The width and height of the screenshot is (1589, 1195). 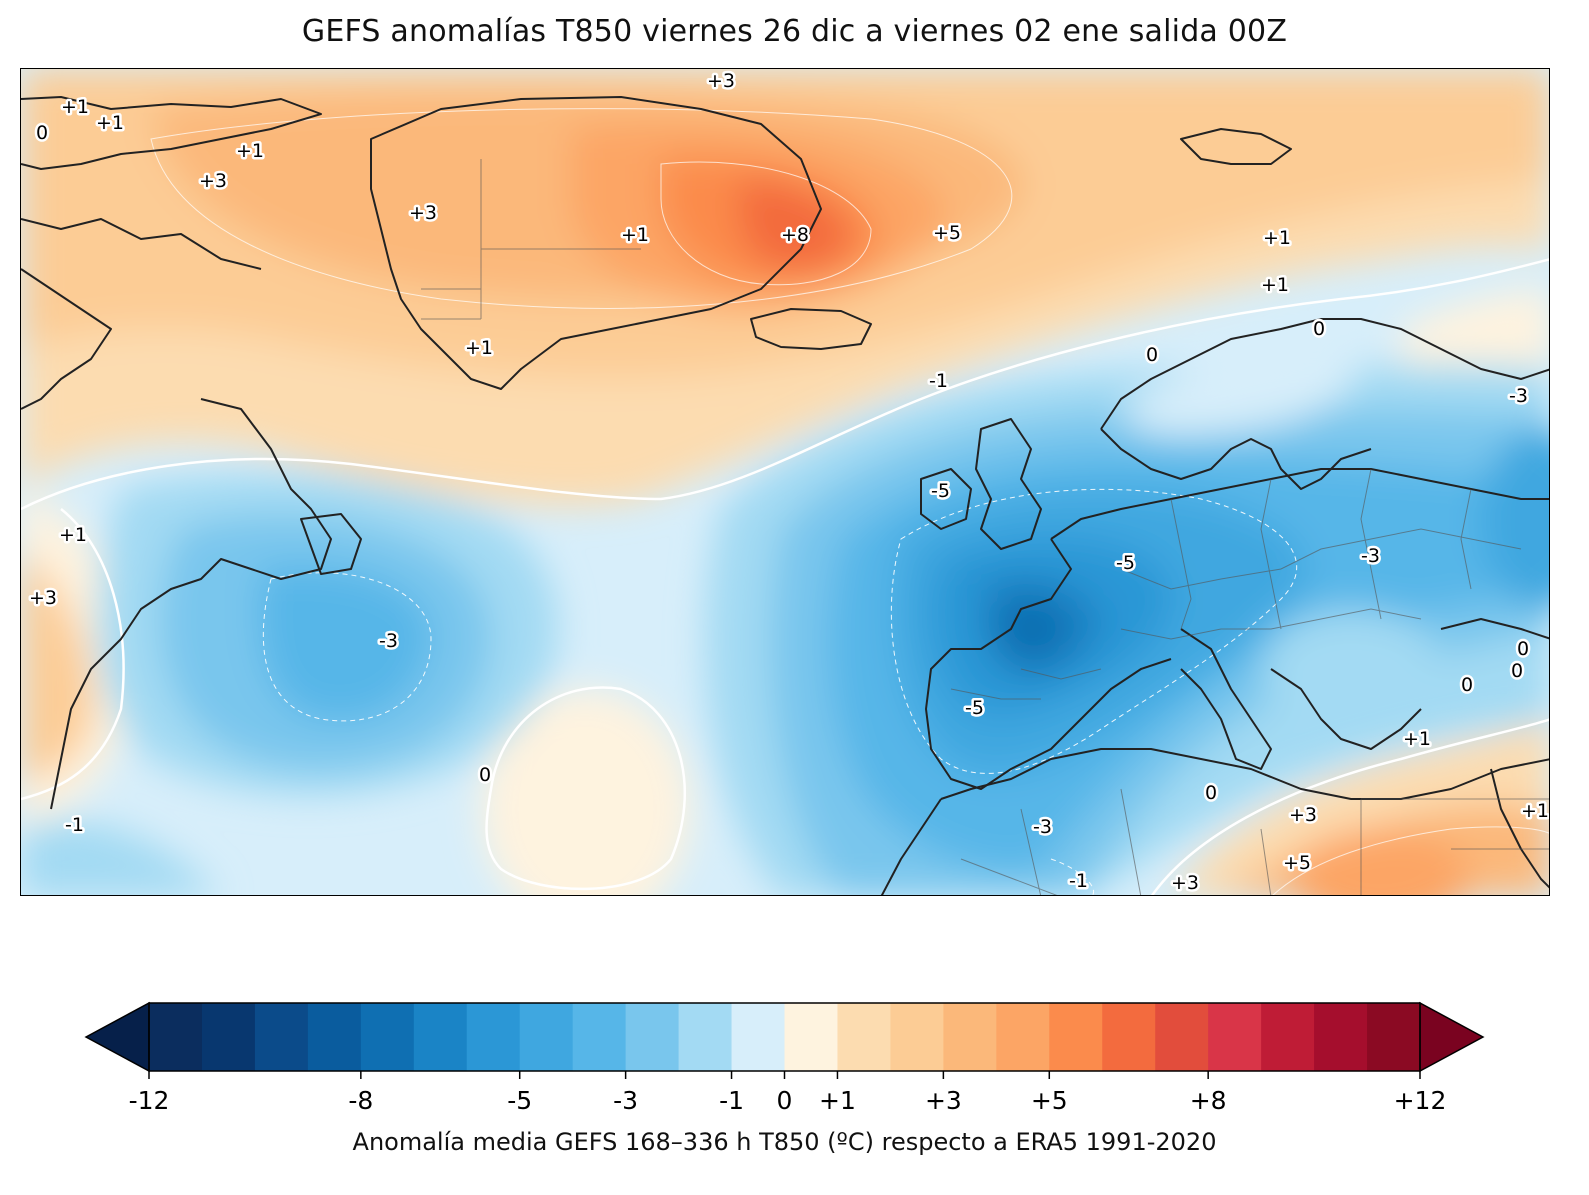 What do you see at coordinates (795, 235) in the screenshot?
I see `contour-label: +8` at bounding box center [795, 235].